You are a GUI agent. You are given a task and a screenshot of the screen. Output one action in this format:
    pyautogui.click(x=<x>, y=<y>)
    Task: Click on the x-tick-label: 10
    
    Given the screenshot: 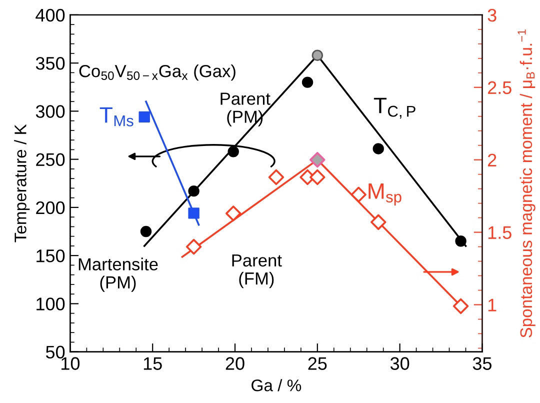 What is the action you would take?
    pyautogui.click(x=71, y=363)
    